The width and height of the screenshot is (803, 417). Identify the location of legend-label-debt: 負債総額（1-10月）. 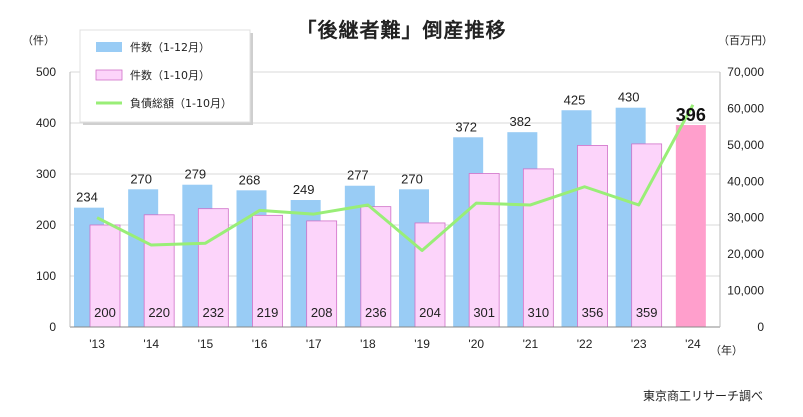
(181, 103).